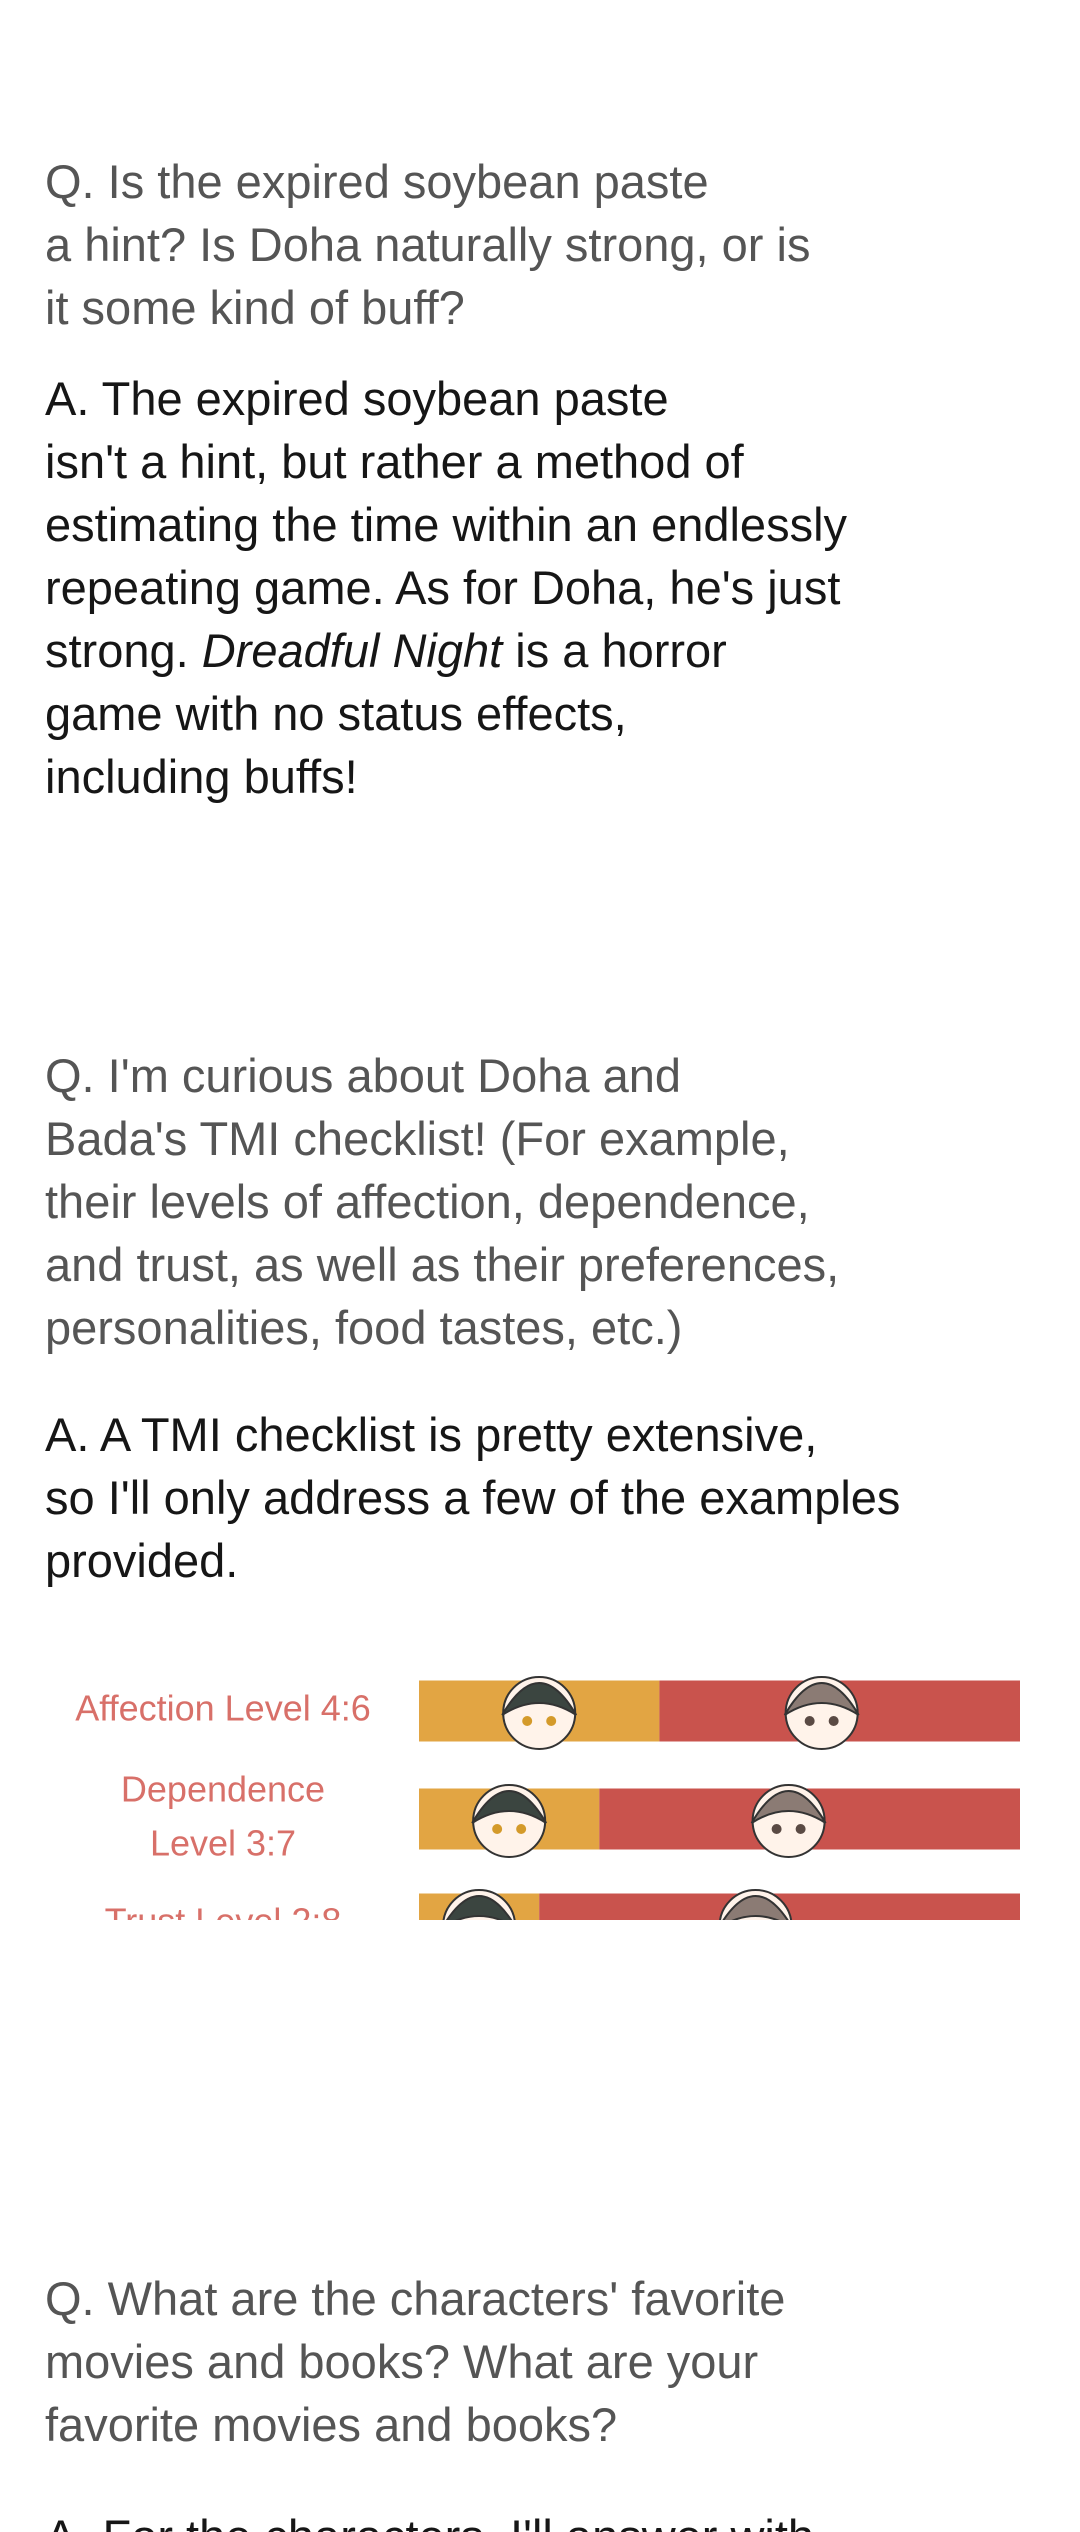 The height and width of the screenshot is (2532, 1080). Describe the element at coordinates (123, 650) in the screenshot. I see `text-part: strong.` at that location.